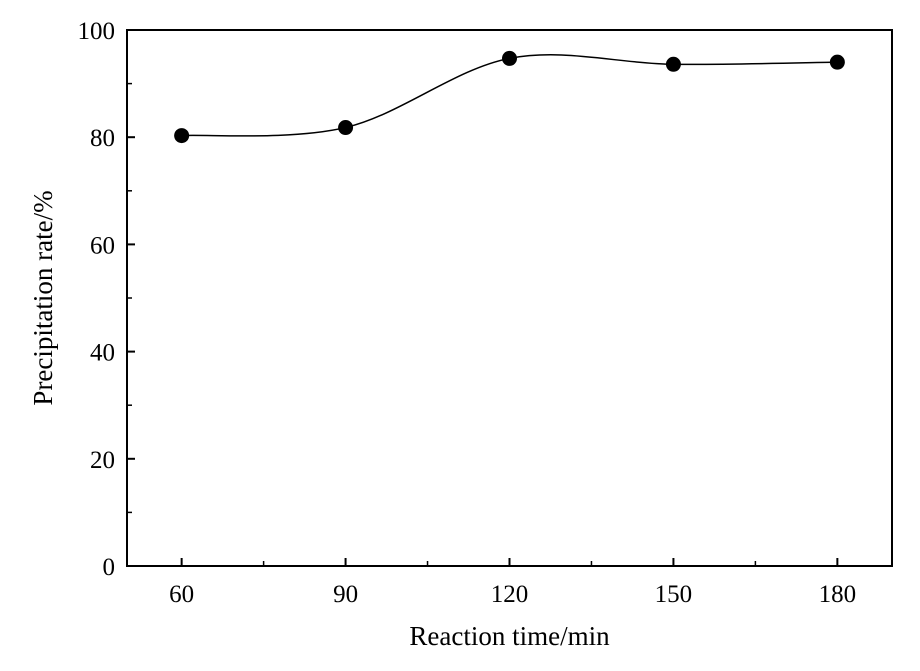  I want to click on y-tick-label: 20, so click(102, 460).